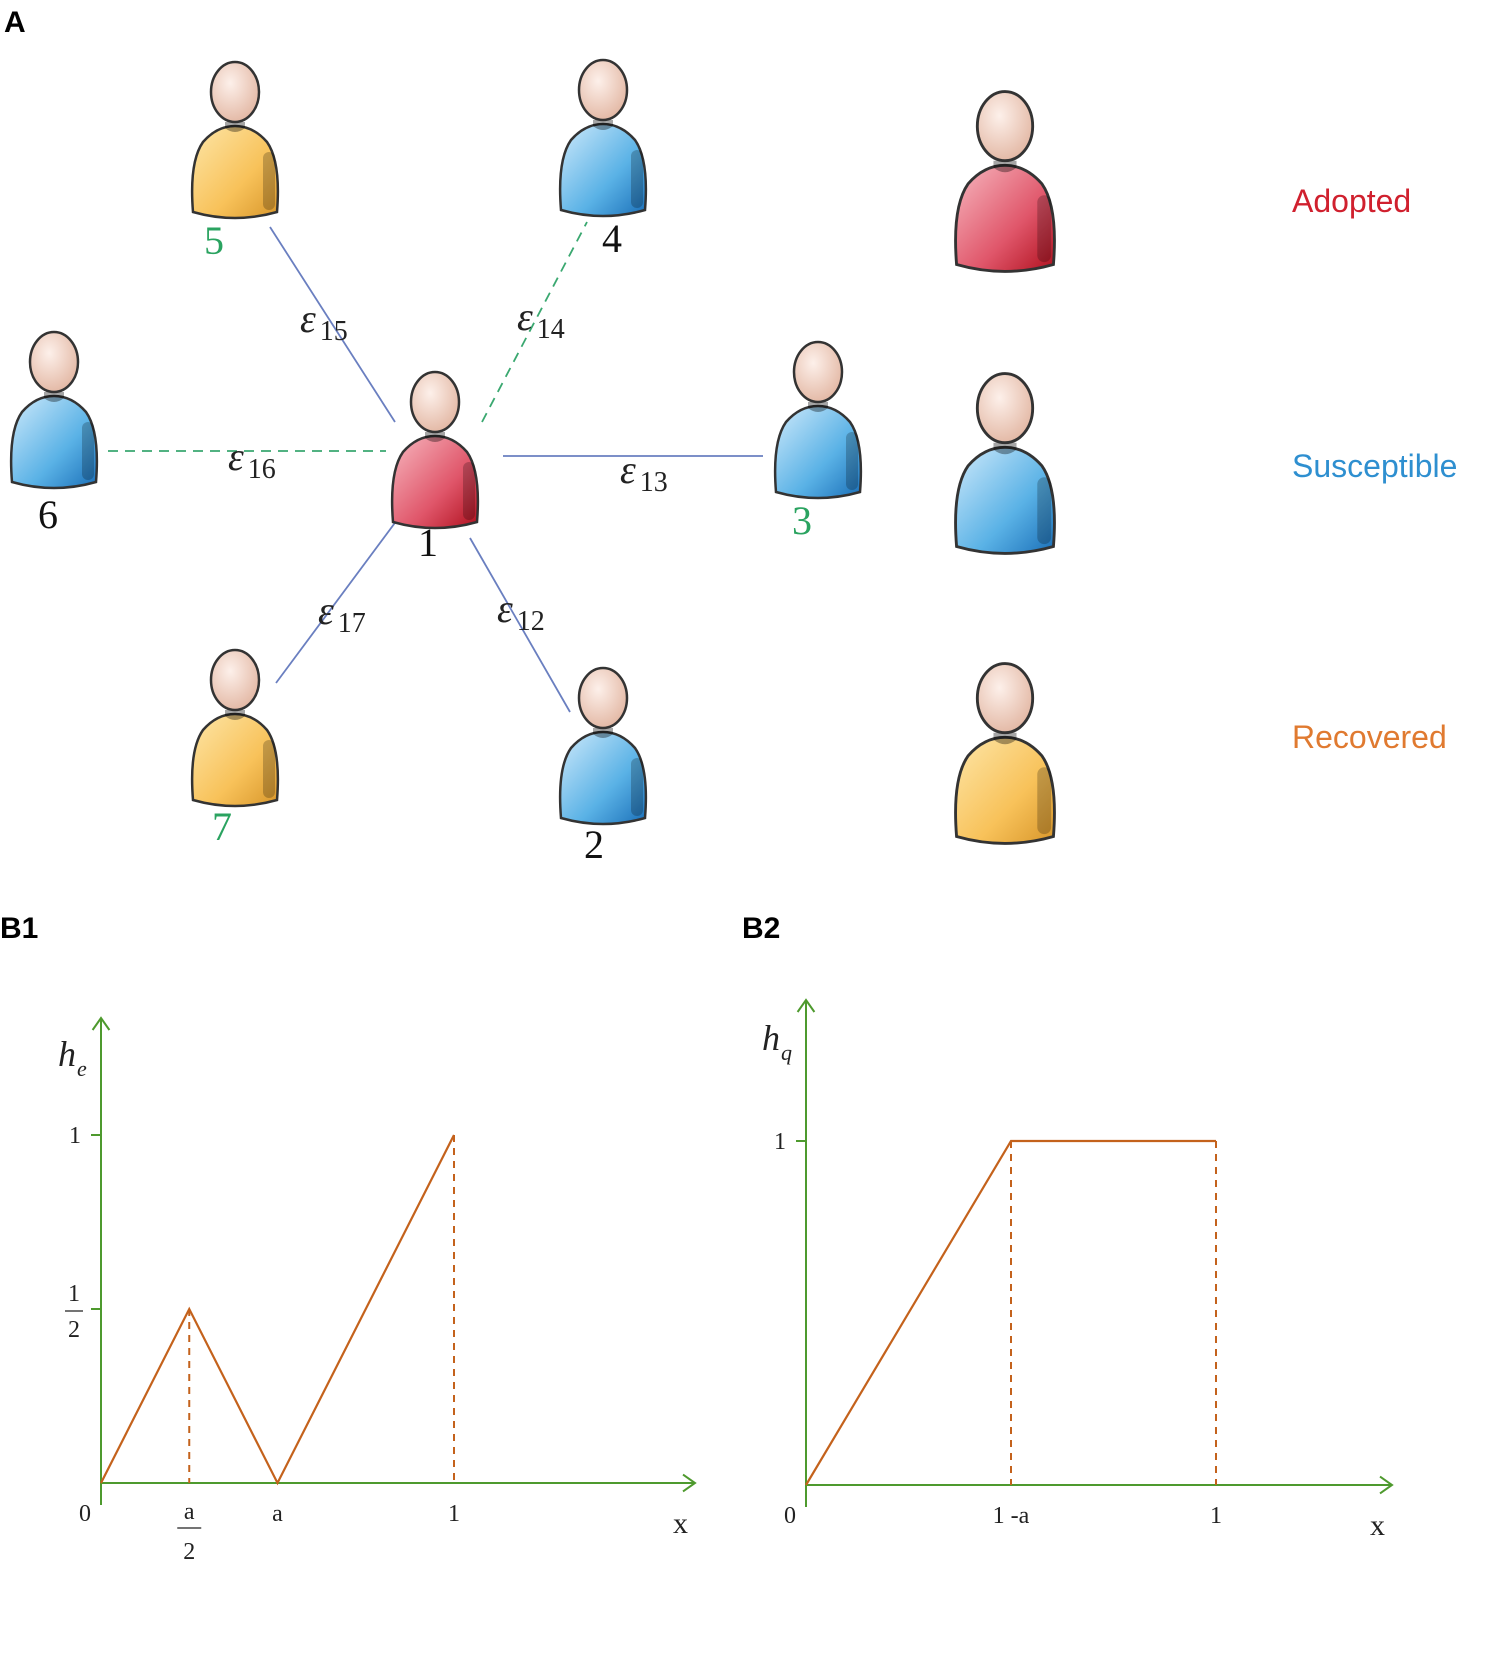 Image resolution: width=1505 pixels, height=1678 pixels. What do you see at coordinates (1011, 1516) in the screenshot?
I see `x-tick-label: 1 -a` at bounding box center [1011, 1516].